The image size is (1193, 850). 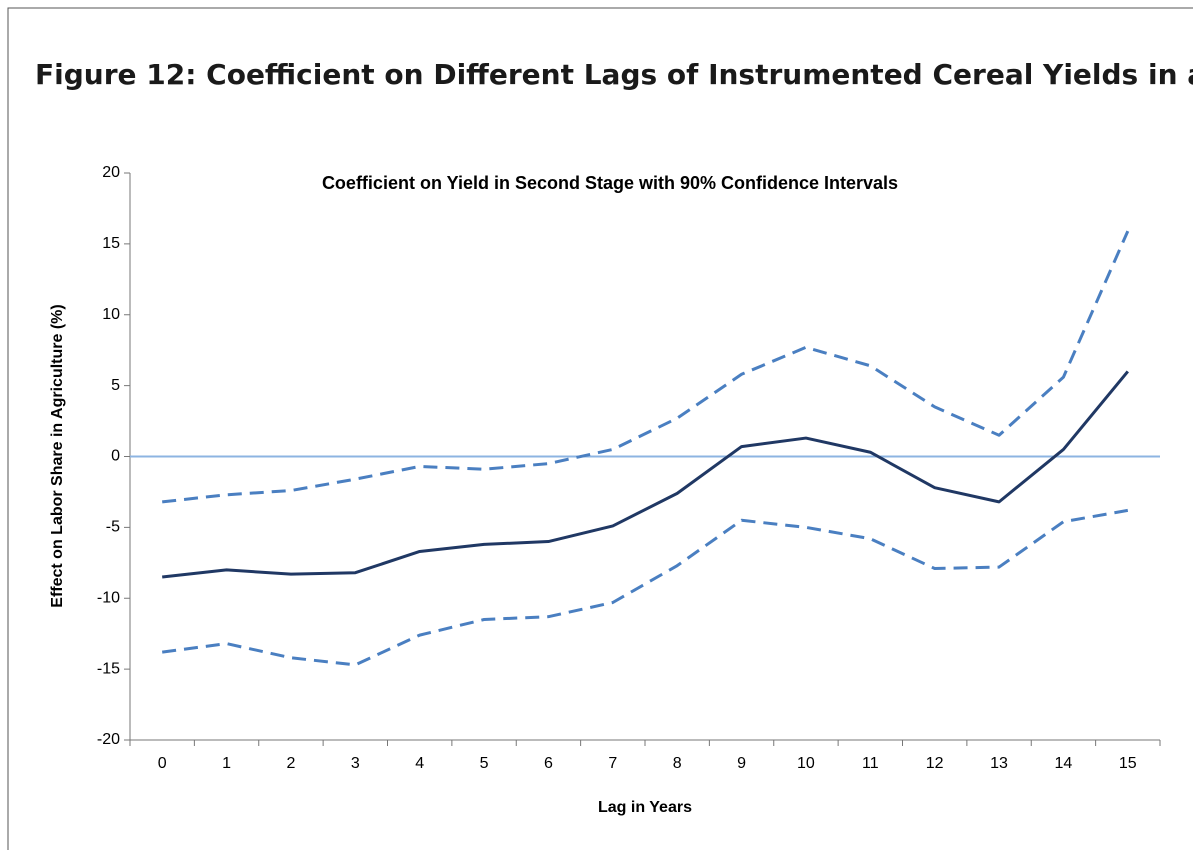 I want to click on x-tick-label: 3, so click(x=355, y=763).